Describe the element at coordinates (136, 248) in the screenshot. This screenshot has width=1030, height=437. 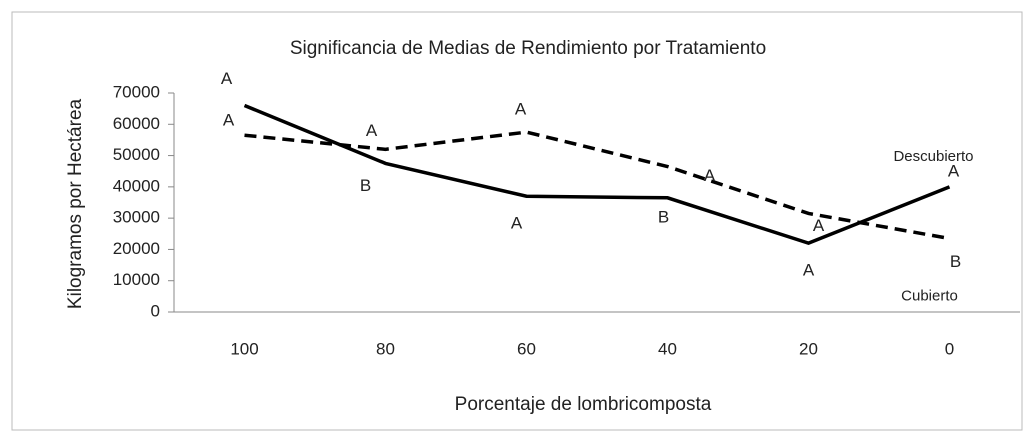
I see `y-tick-label: 20000` at that location.